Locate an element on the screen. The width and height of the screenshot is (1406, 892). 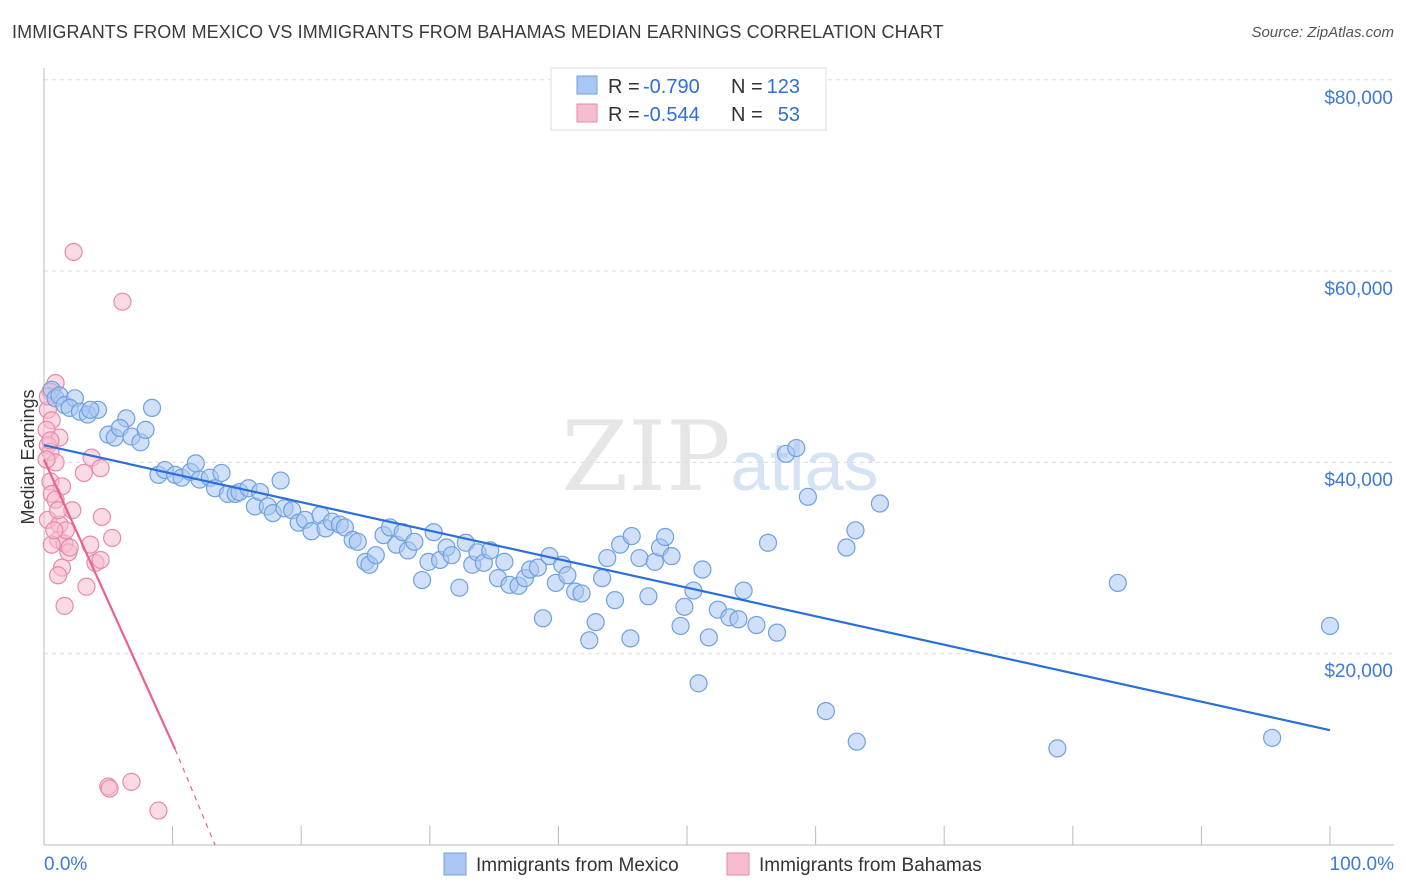
legend-mexico-swatch is located at coordinates (455, 864).